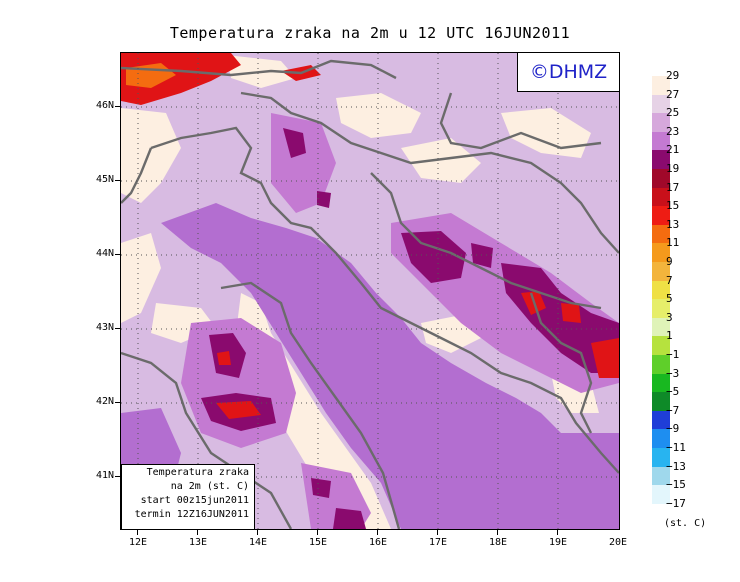 This screenshot has height=582, width=740. Describe the element at coordinates (673, 94) in the screenshot. I see `colorbar-label: 27` at that location.